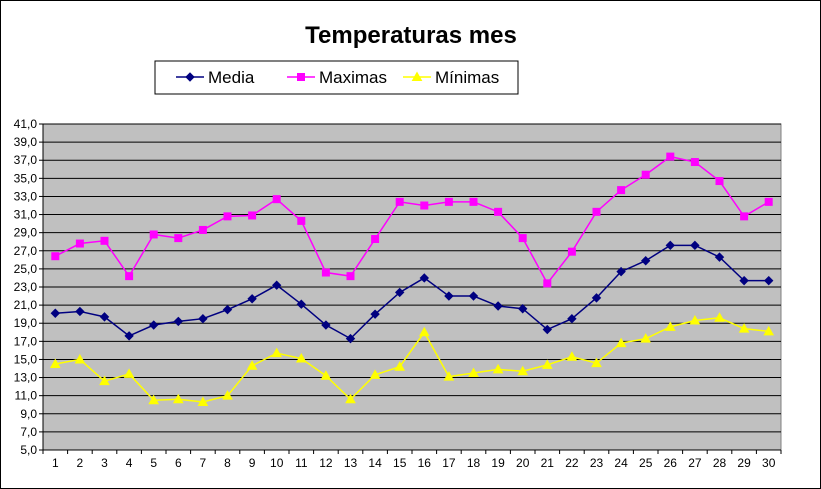 This screenshot has width=821, height=489. Describe the element at coordinates (28, 414) in the screenshot. I see `y-tick-label: 9,0` at that location.